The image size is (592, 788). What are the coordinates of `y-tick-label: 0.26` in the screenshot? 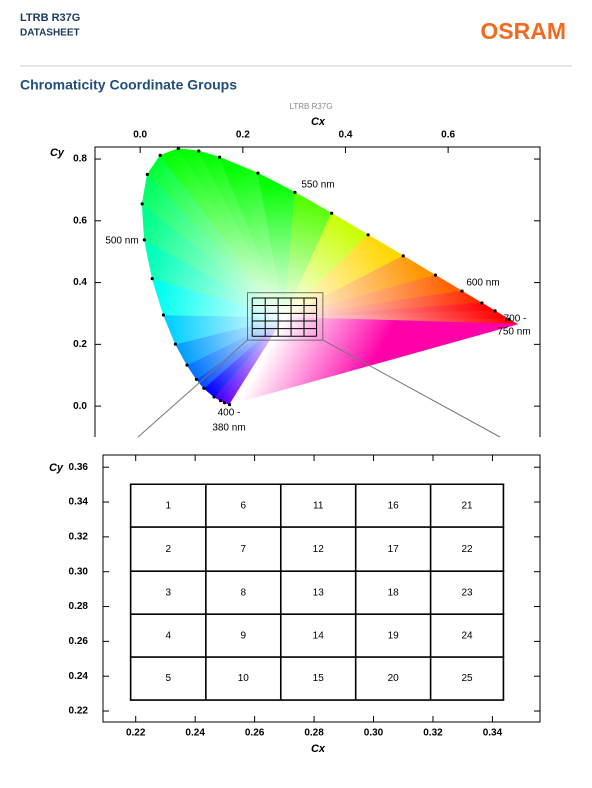 It's located at (79, 641).